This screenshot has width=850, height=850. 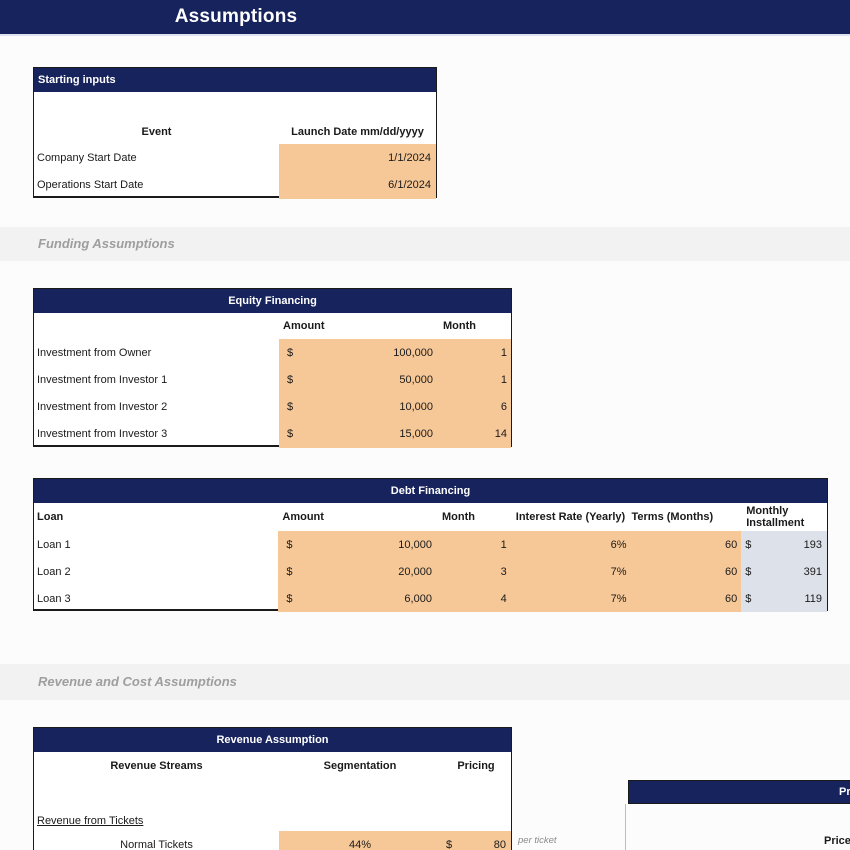 I want to click on table-row: Company Start Date 1/1/2024, so click(x=235, y=158).